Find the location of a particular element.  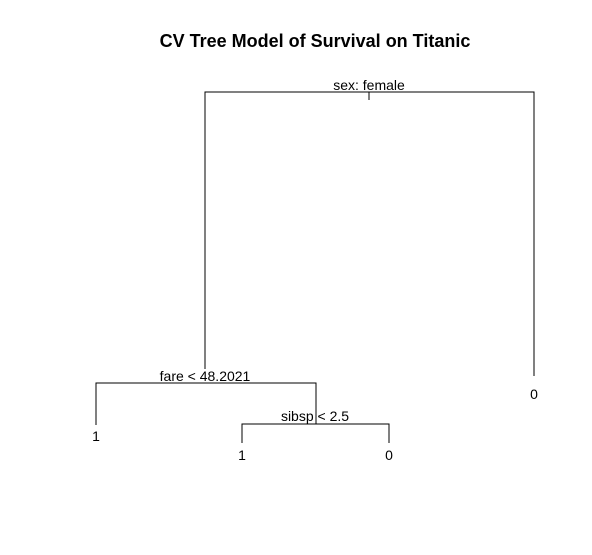

sibsp-node: sibsp < 2.5 is located at coordinates (315, 425).